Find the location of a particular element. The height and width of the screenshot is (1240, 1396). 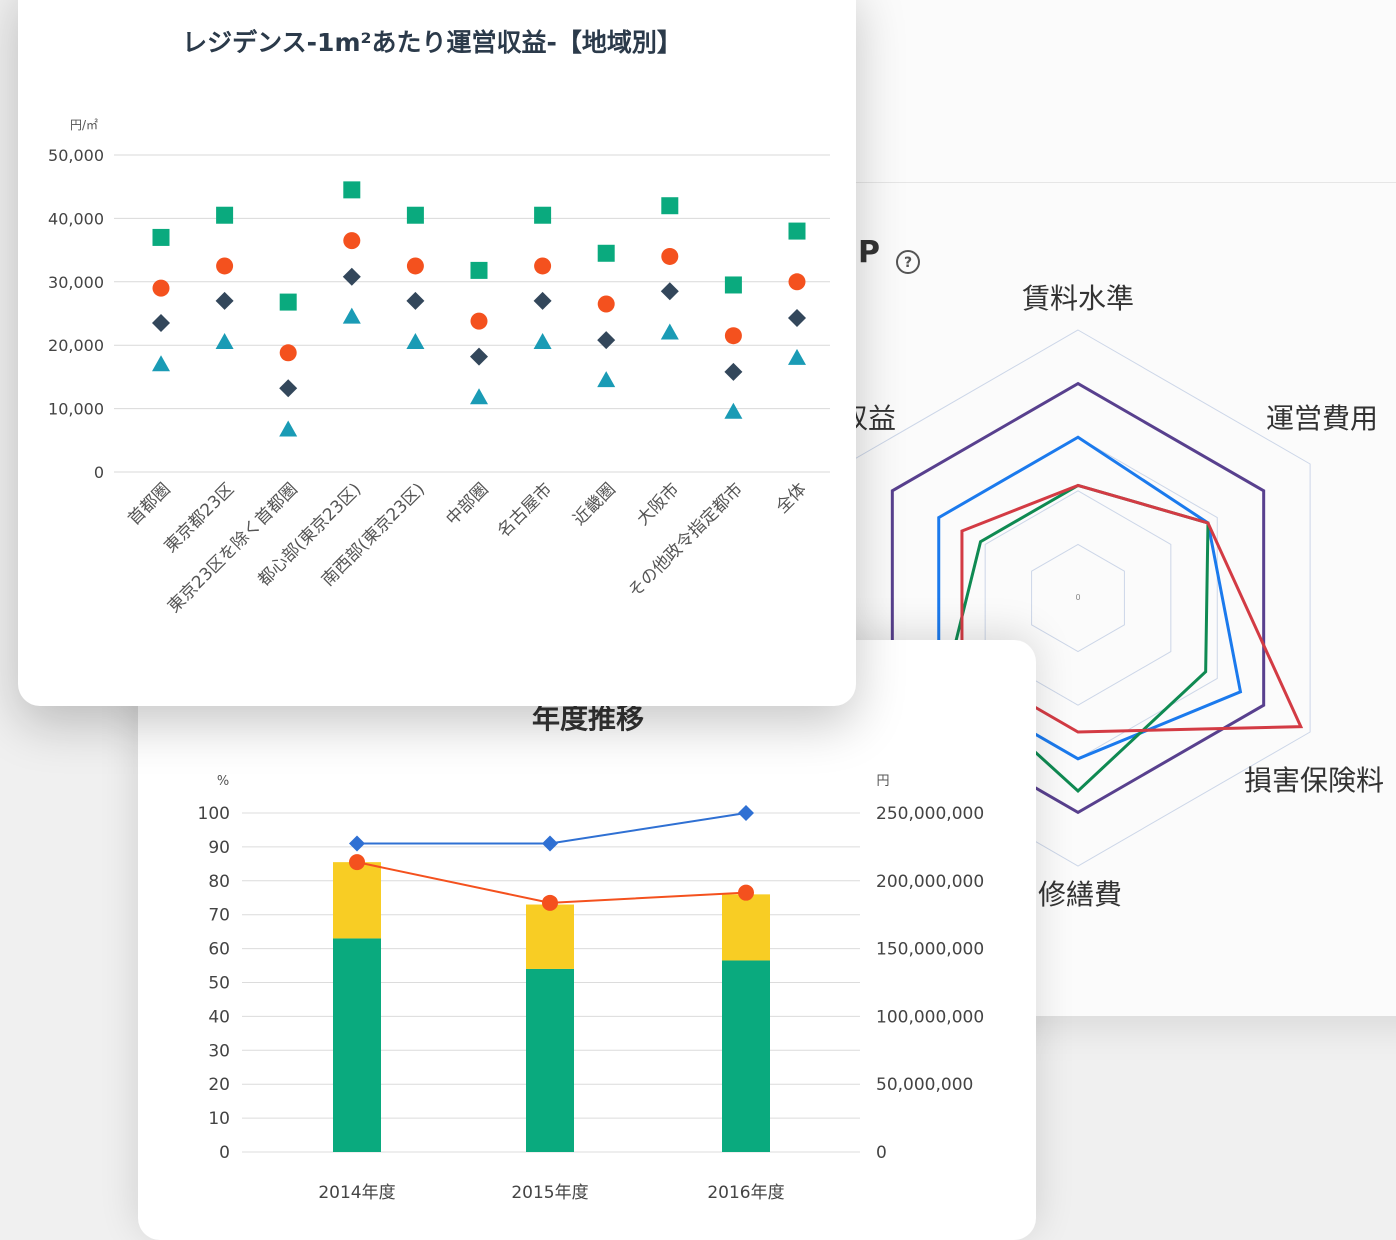

radar-grid-ring is located at coordinates (1078, 598).